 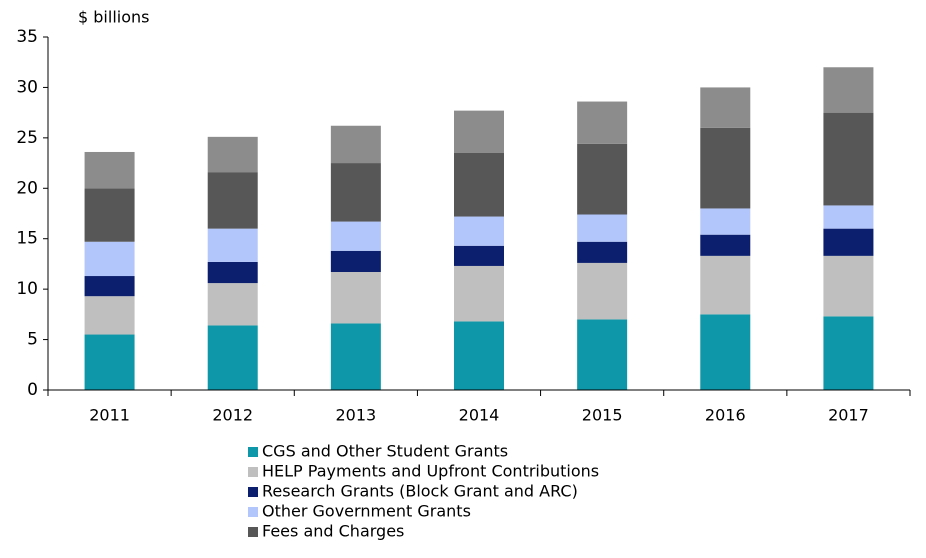 What do you see at coordinates (113, 17) in the screenshot?
I see `y-axis-label: $ billions` at bounding box center [113, 17].